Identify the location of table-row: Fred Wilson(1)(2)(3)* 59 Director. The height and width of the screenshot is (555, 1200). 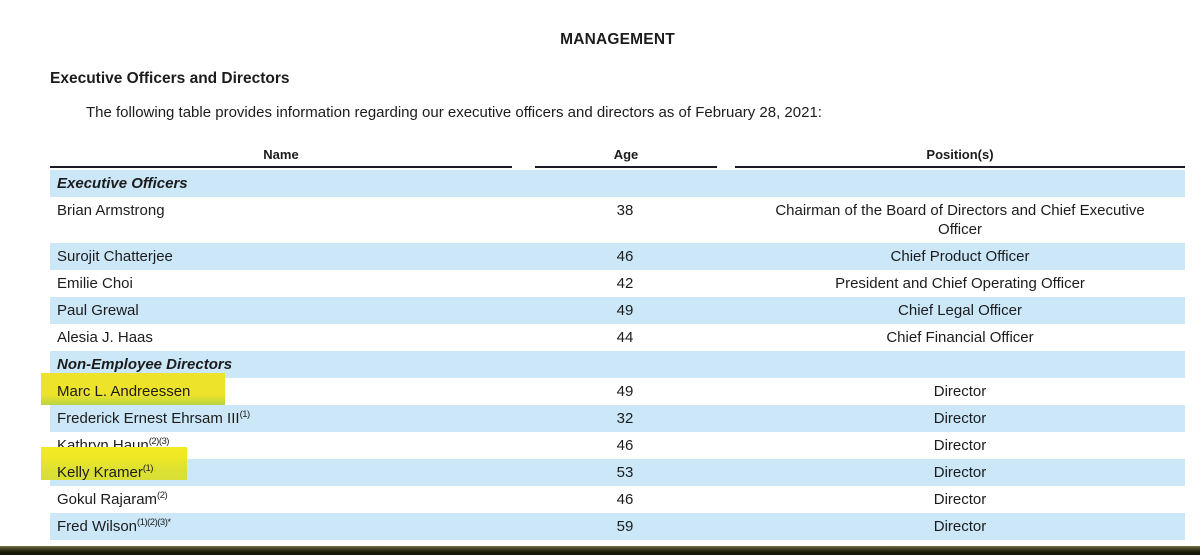
(617, 526).